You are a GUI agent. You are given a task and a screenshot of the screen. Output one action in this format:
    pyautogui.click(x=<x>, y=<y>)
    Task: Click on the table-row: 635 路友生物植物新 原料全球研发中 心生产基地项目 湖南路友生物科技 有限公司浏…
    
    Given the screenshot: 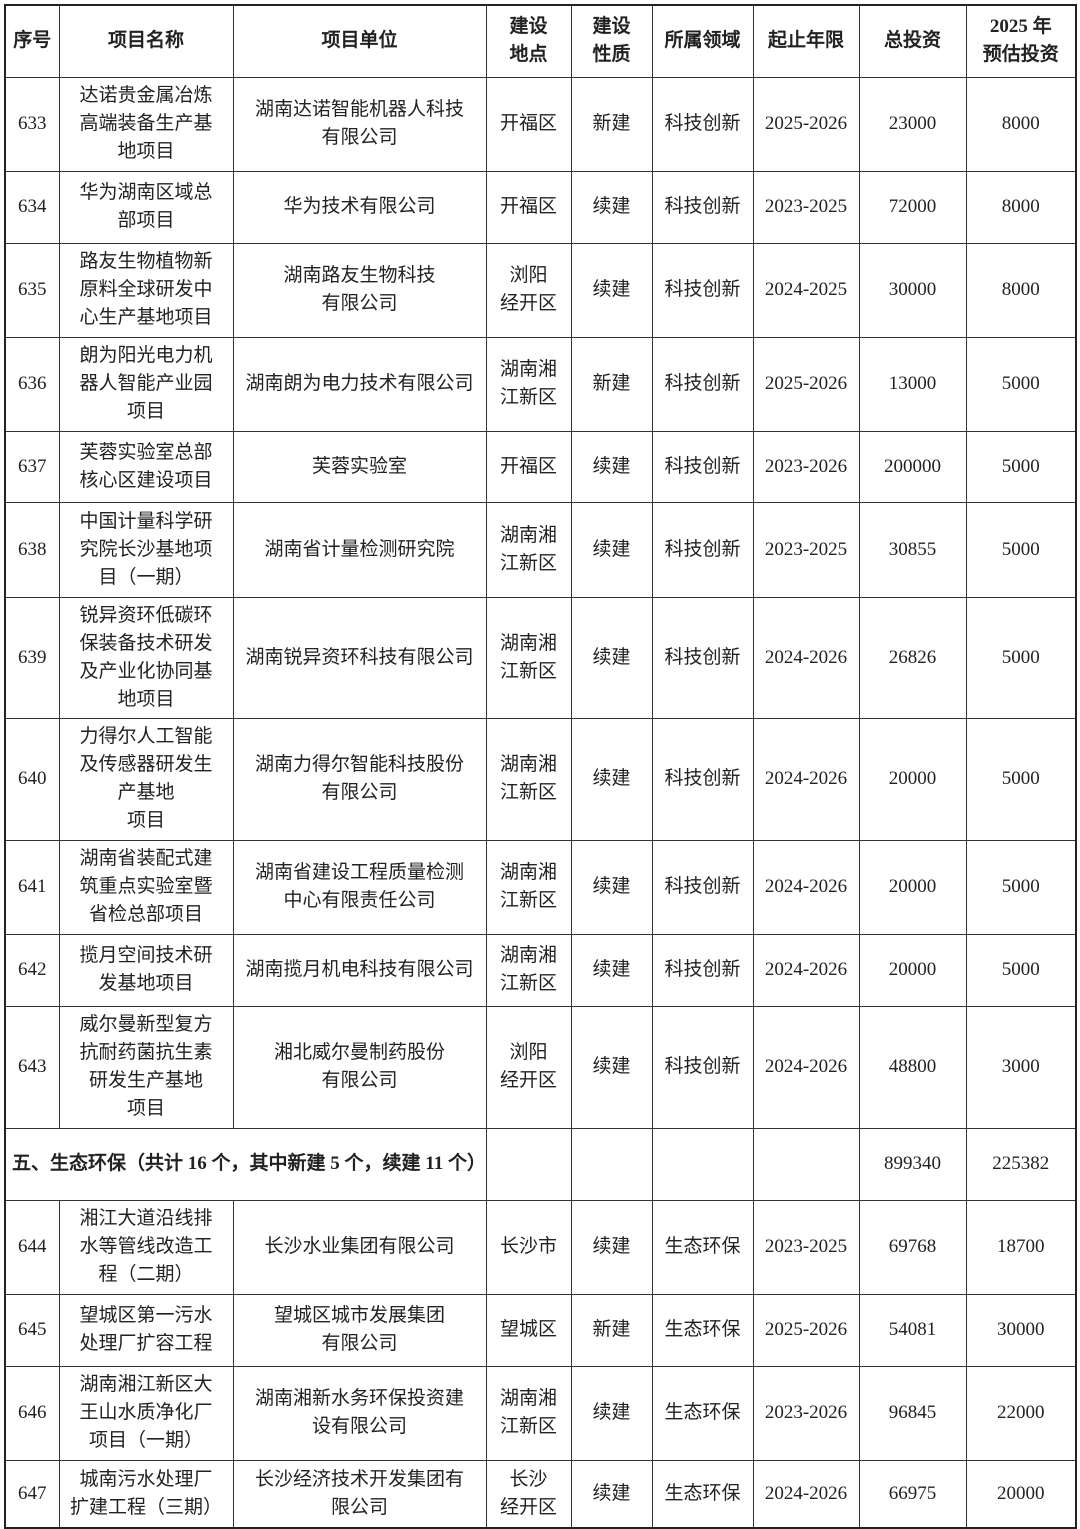 What is the action you would take?
    pyautogui.click(x=540, y=290)
    